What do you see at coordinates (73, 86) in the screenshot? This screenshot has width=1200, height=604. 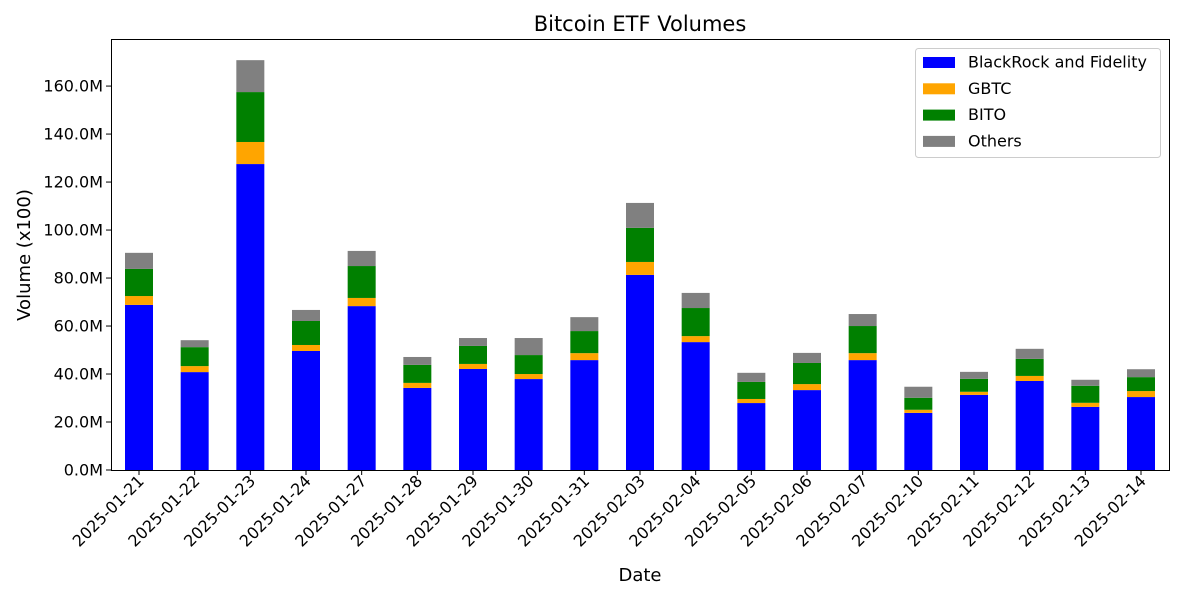 I see `y-tick-label: 160.0M` at bounding box center [73, 86].